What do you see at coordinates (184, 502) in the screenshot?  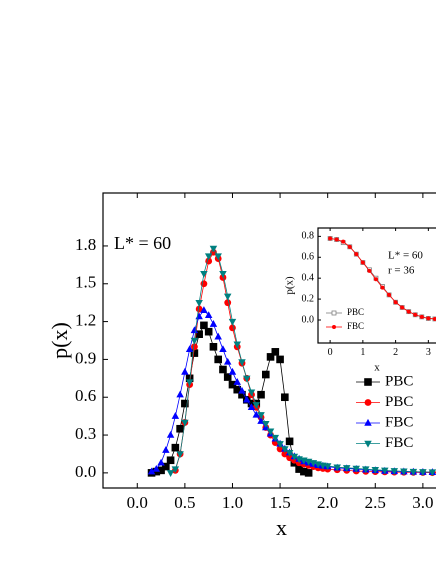 I see `x-tick-label: 0.5` at bounding box center [184, 502].